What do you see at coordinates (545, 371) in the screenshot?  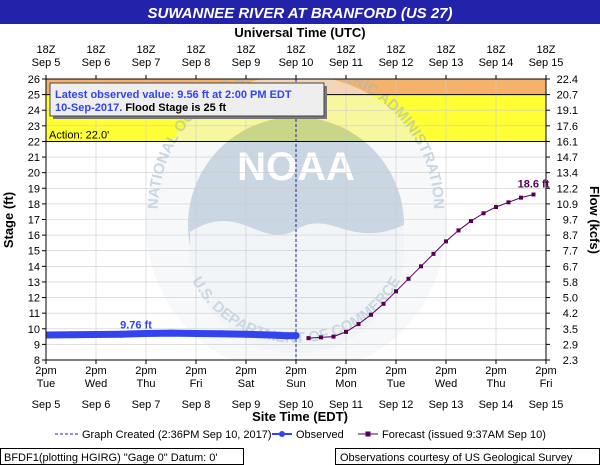 I see `bottom-tick-time-10: 2pm` at bounding box center [545, 371].